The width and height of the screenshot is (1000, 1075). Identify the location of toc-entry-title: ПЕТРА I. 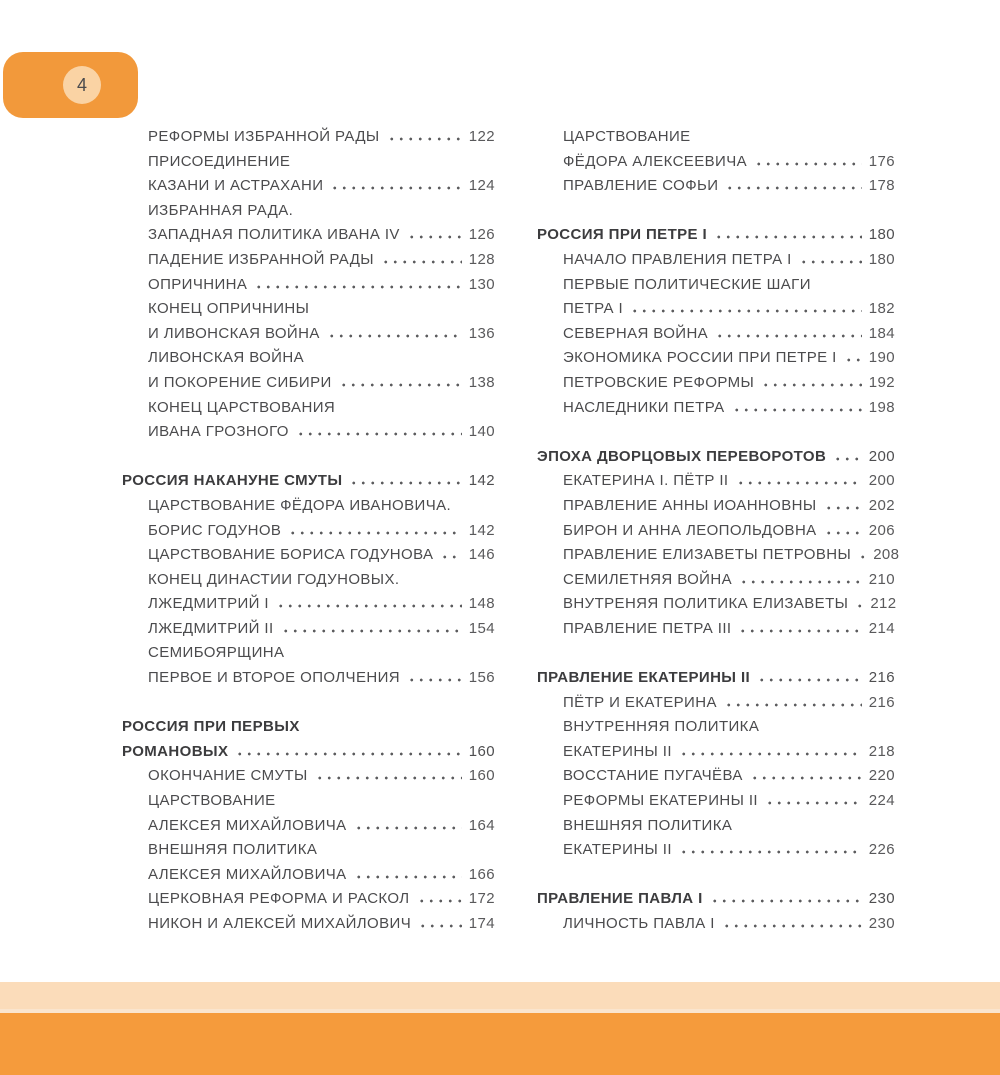
(593, 309).